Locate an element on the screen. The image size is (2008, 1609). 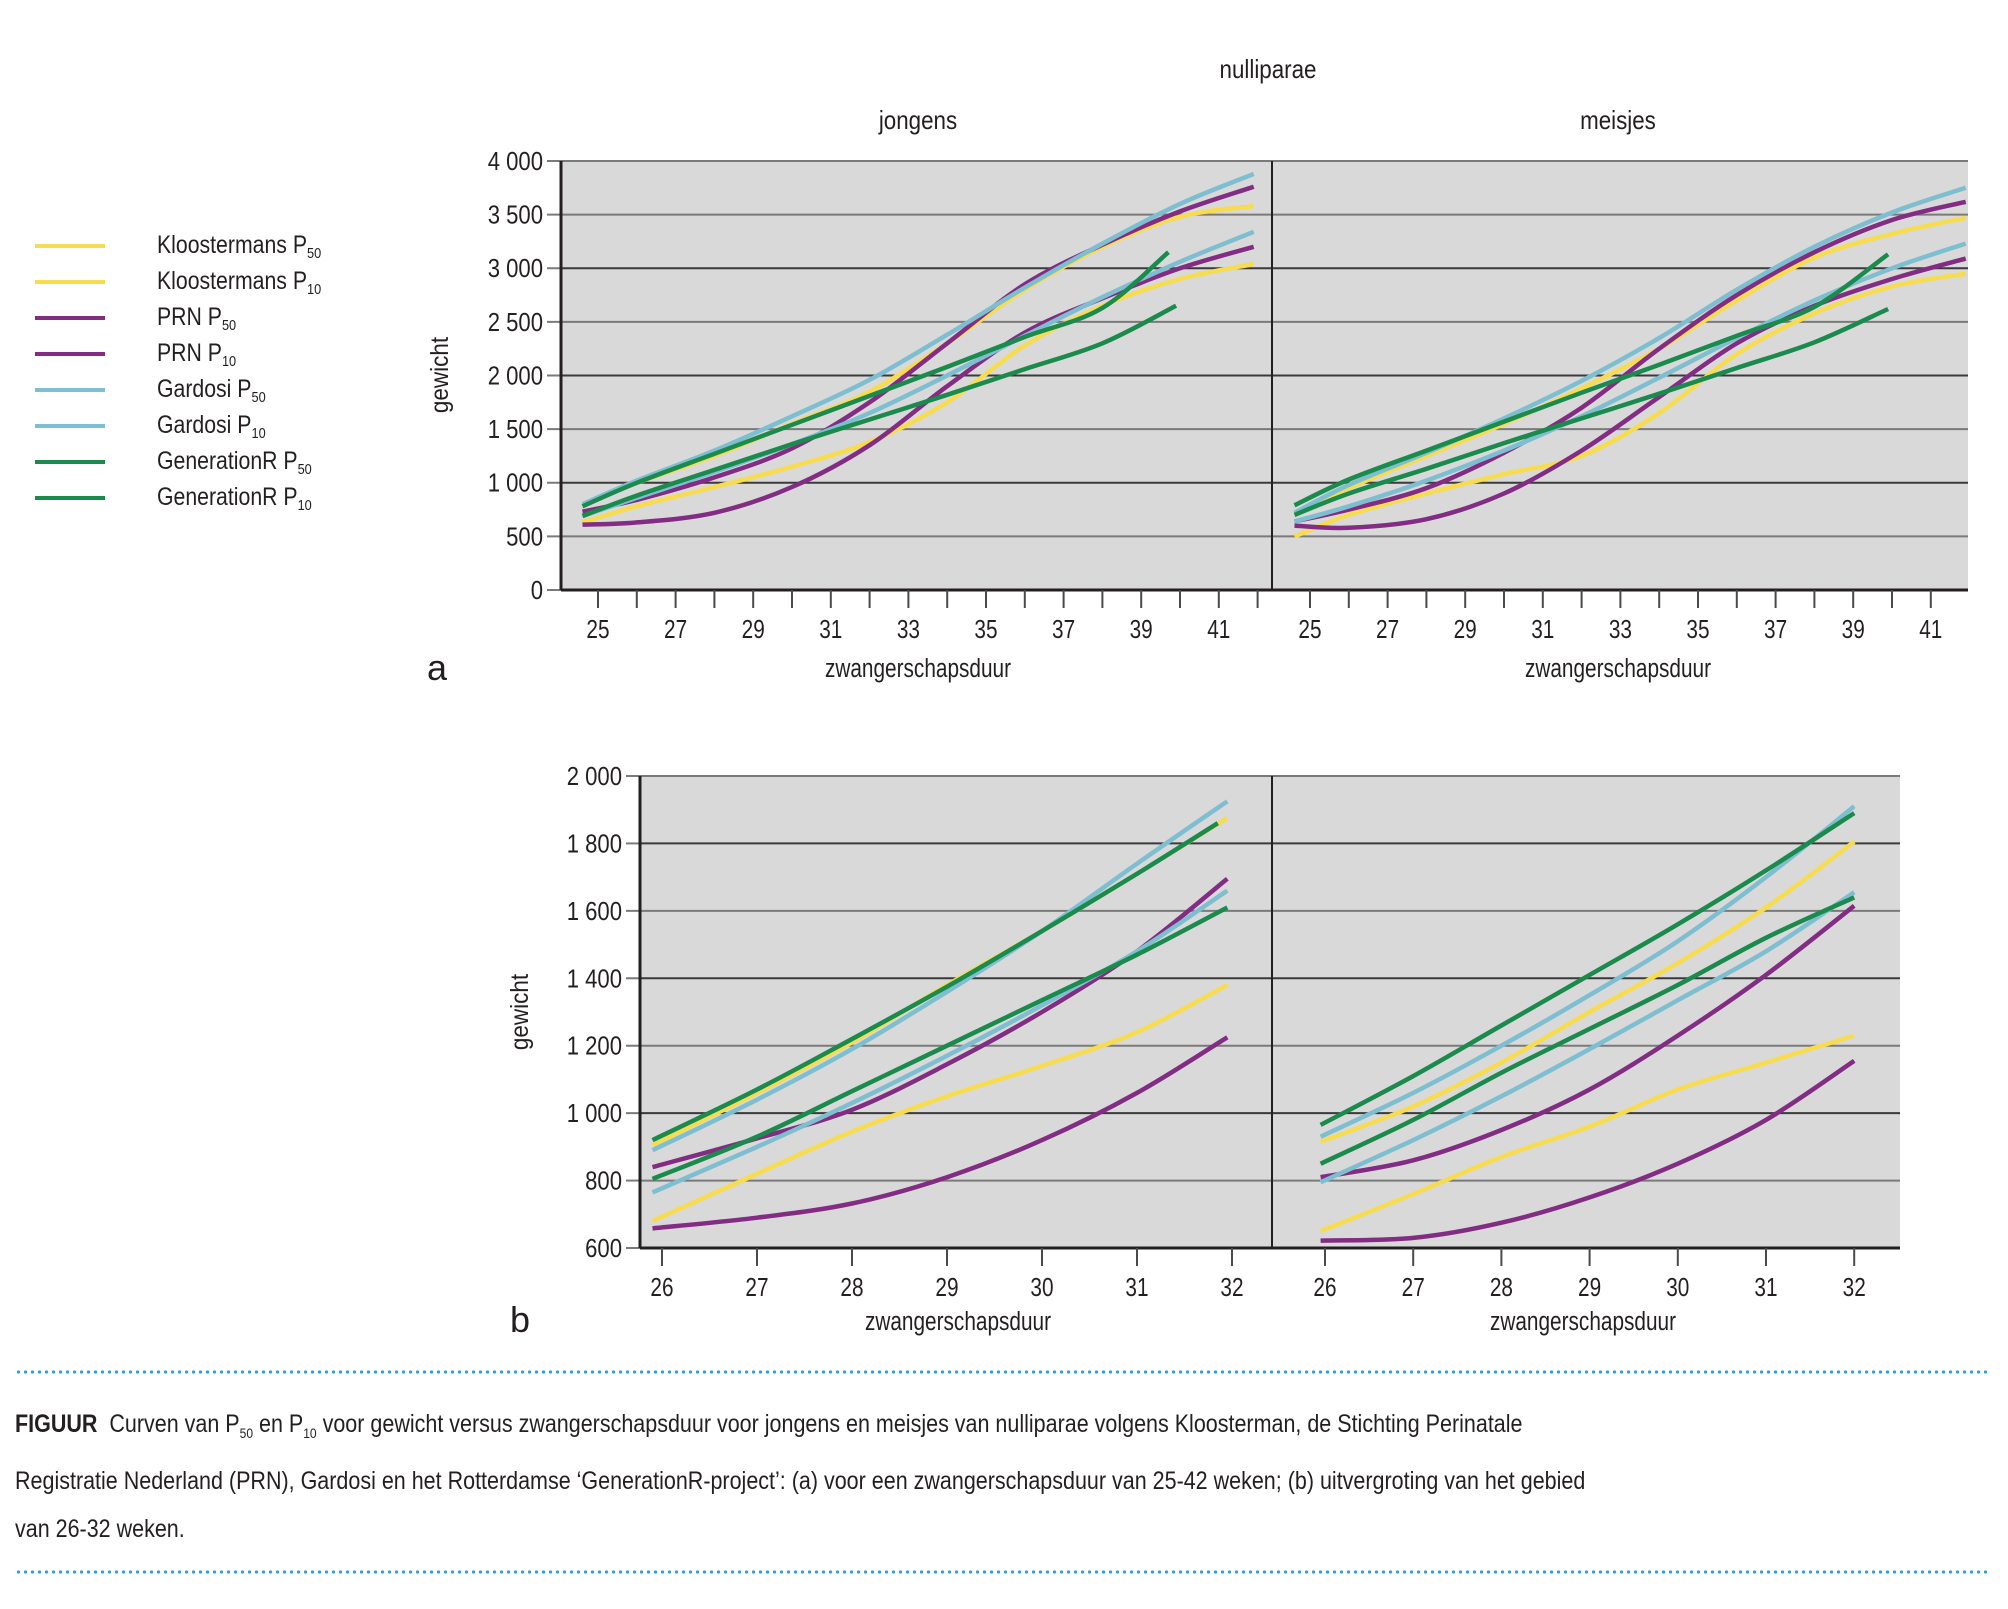
chart-b-ylabel: gewicht is located at coordinates (520, 1012).